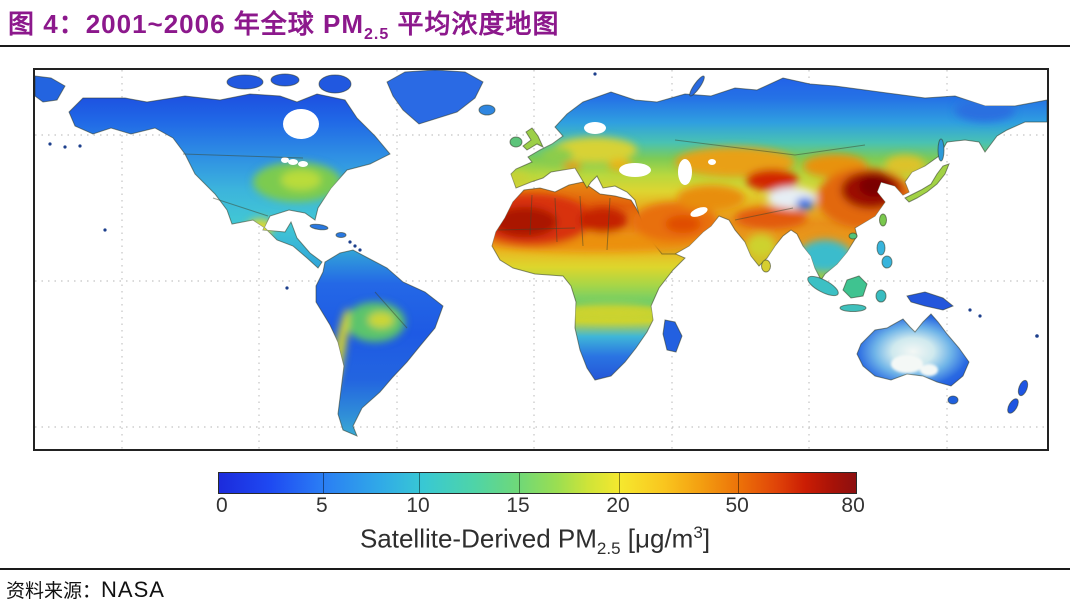 The height and width of the screenshot is (607, 1070). Describe the element at coordinates (953, 400) in the screenshot. I see `island-tasmania` at that location.